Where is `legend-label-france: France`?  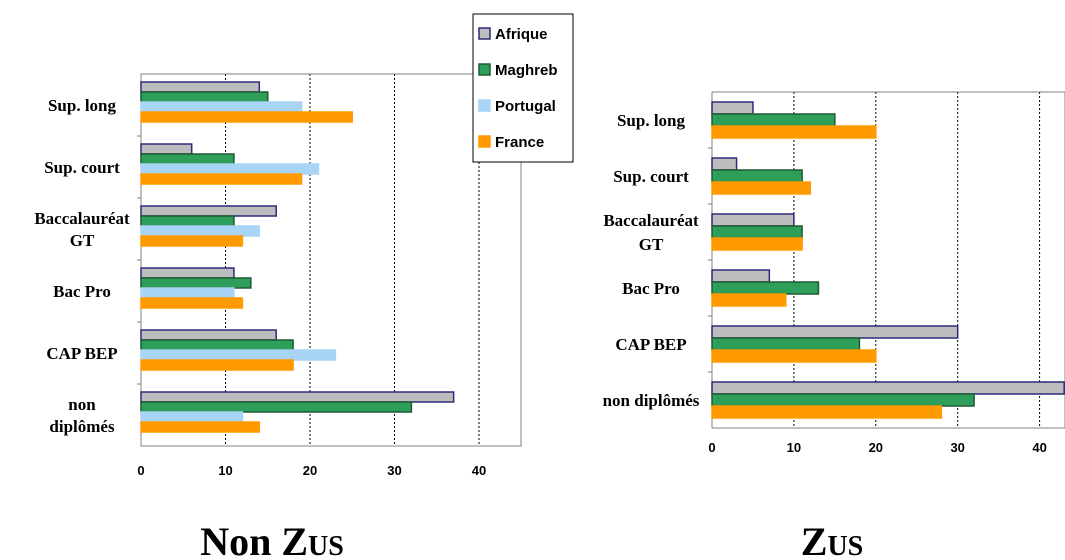
legend-label-france: France is located at coordinates (519, 142).